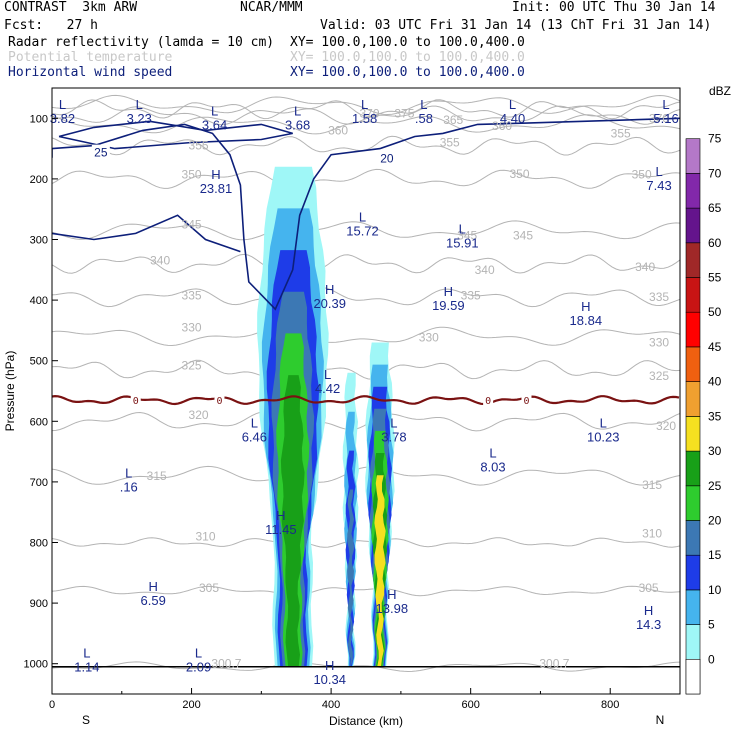  I want to click on colorbar-label: 60, so click(715, 243).